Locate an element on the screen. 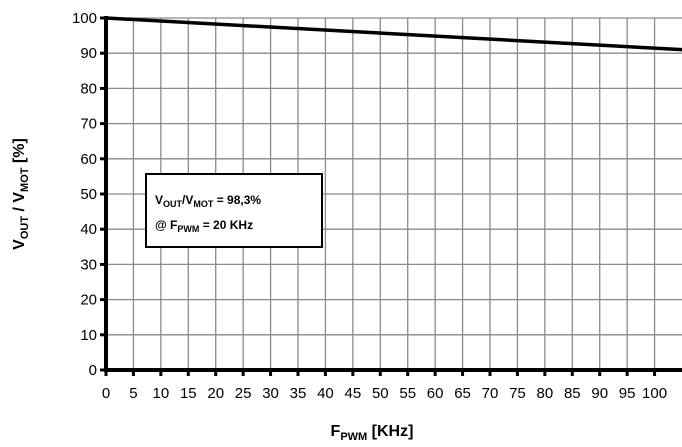  y-axis-title: VOUT / VMOT [%] is located at coordinates (21, 194).